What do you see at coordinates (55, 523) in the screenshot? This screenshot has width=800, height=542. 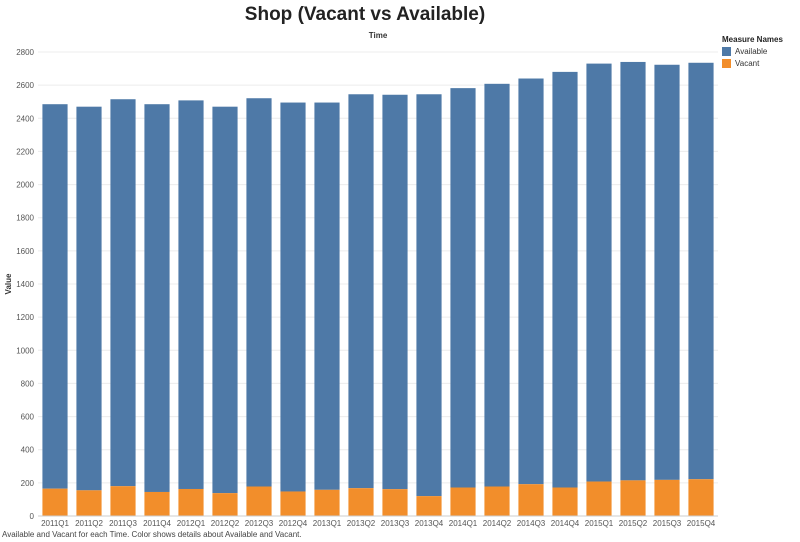 I see `x-tick-label: 2011Q1` at bounding box center [55, 523].